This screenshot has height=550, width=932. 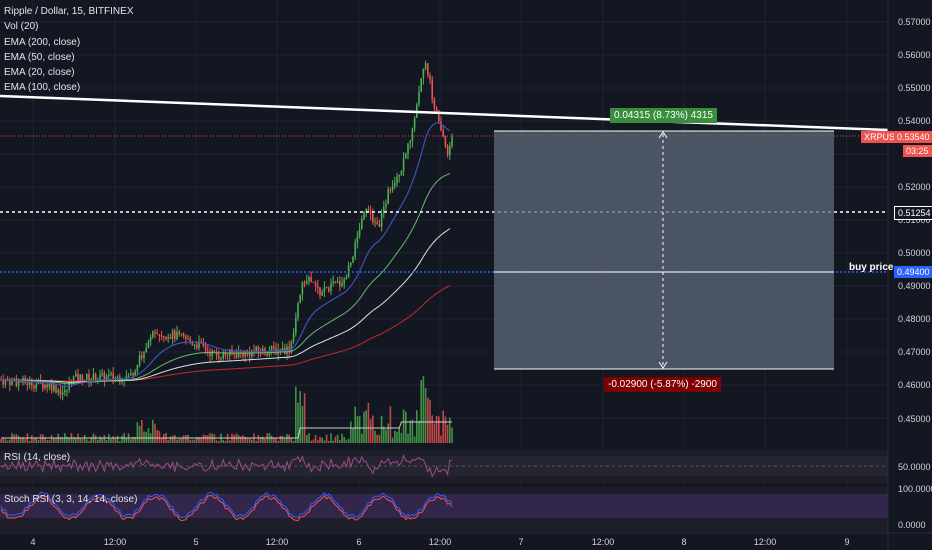 What do you see at coordinates (663, 115) in the screenshot?
I see `profit-label: 0.04315 (8.73%) 4315` at bounding box center [663, 115].